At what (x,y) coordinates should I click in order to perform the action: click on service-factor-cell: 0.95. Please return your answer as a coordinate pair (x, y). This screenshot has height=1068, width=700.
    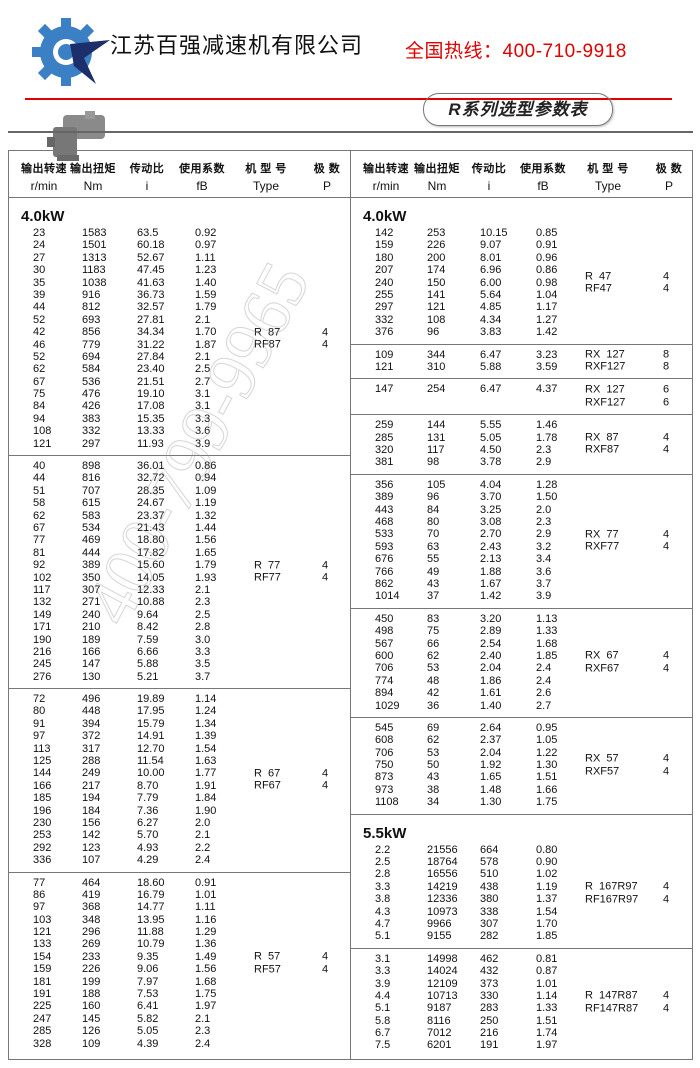
    Looking at the image, I should click on (547, 727).